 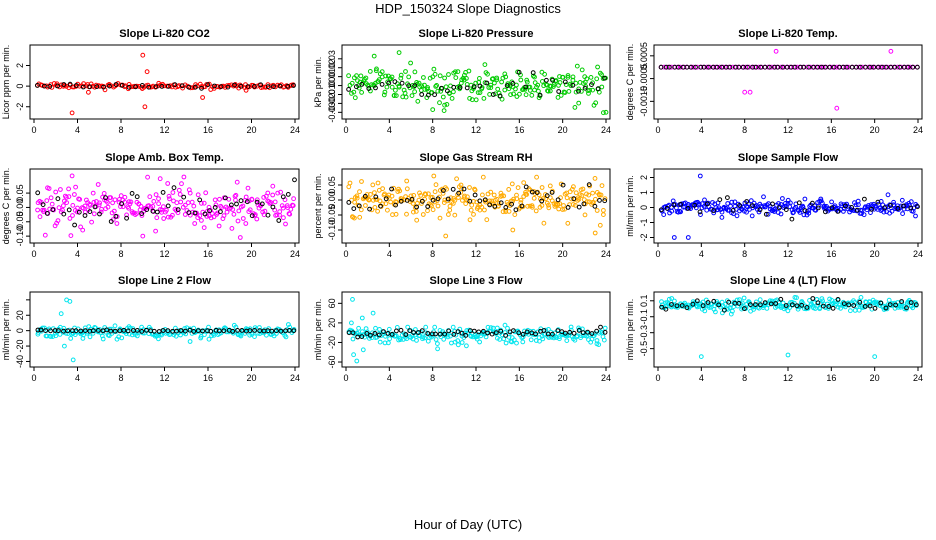 I want to click on panel-title: Slope Li-820 CO2, so click(x=164, y=34).